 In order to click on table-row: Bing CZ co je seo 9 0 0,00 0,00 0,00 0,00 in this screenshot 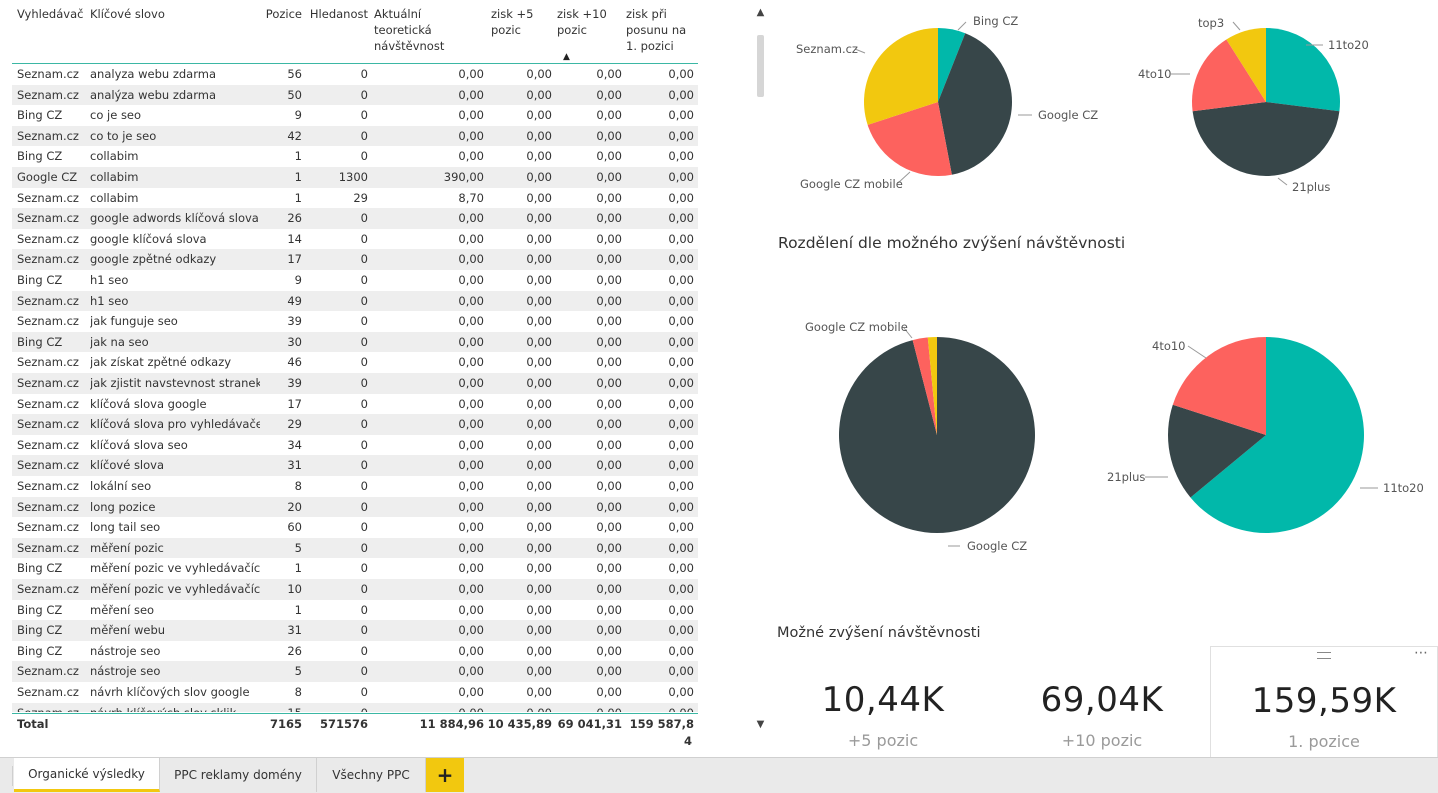, I will do `click(355, 116)`.